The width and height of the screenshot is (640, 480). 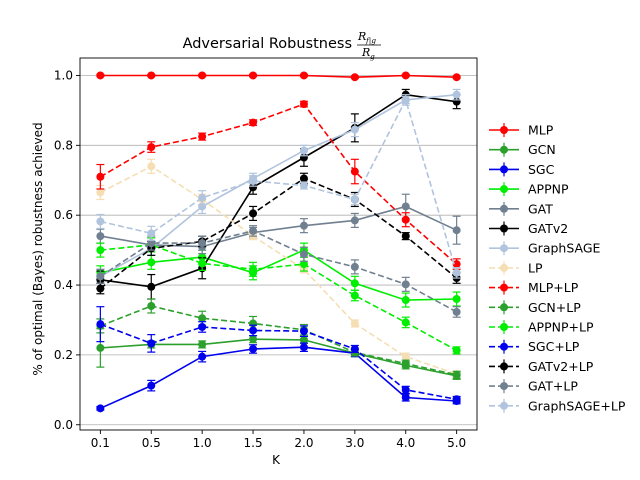 What do you see at coordinates (303, 443) in the screenshot?
I see `x-tick-label: 2.0` at bounding box center [303, 443].